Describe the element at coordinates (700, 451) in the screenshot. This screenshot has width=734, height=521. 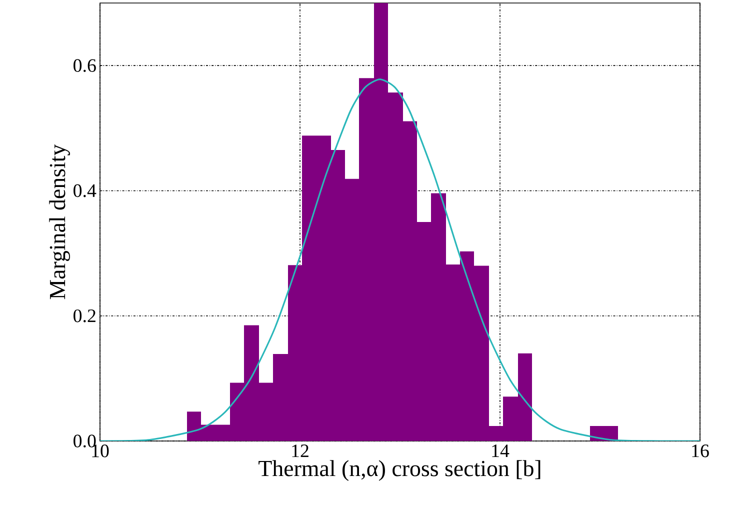
I see `x-tick-label: 16` at that location.